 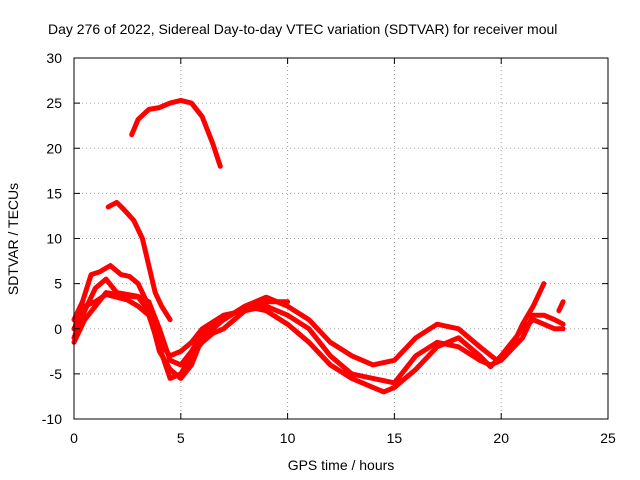 What do you see at coordinates (54, 239) in the screenshot?
I see `y-tick-label: 10` at bounding box center [54, 239].